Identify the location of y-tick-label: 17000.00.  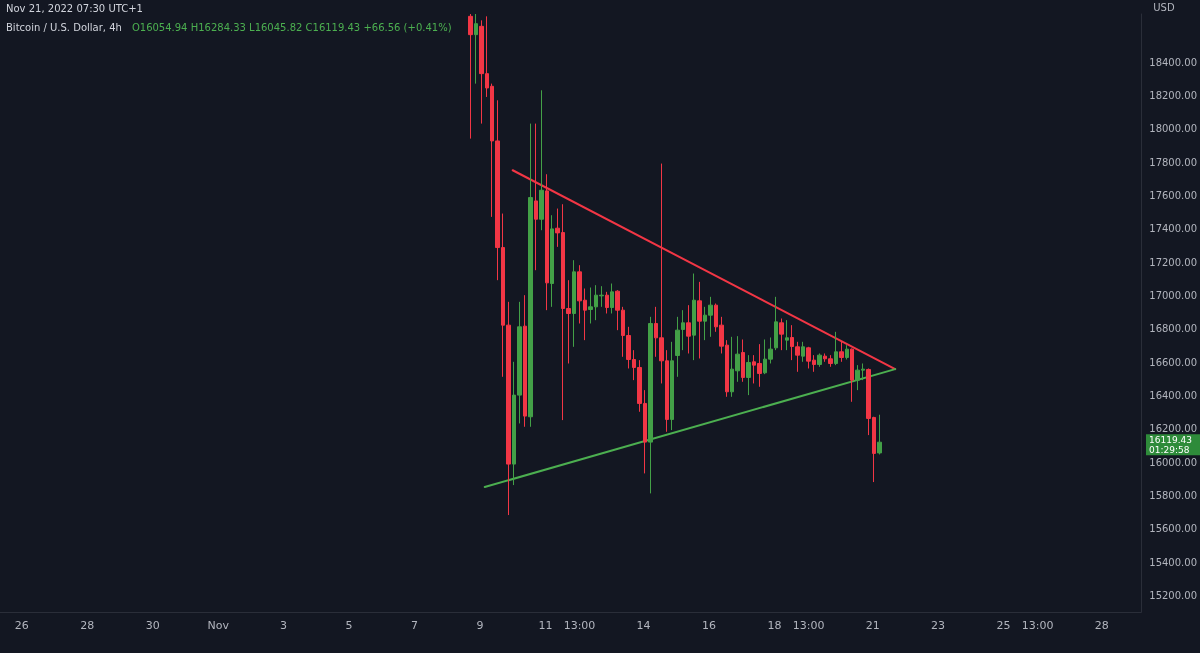
(1173, 296).